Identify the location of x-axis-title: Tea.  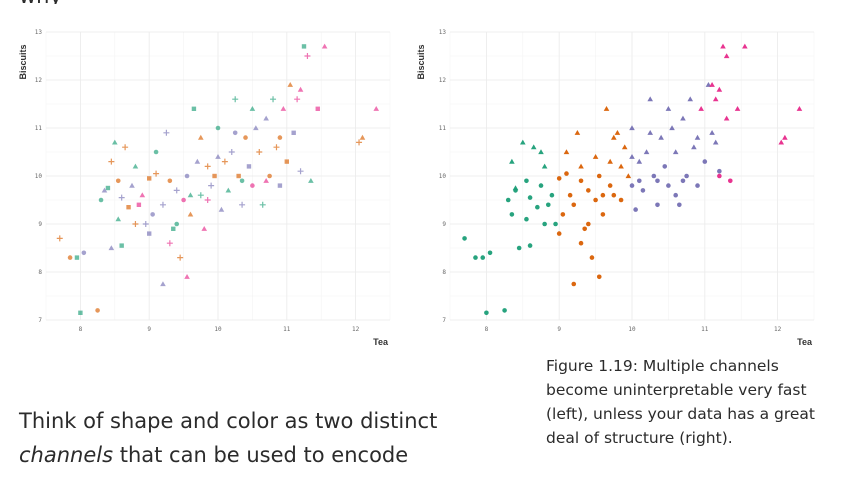
(805, 342).